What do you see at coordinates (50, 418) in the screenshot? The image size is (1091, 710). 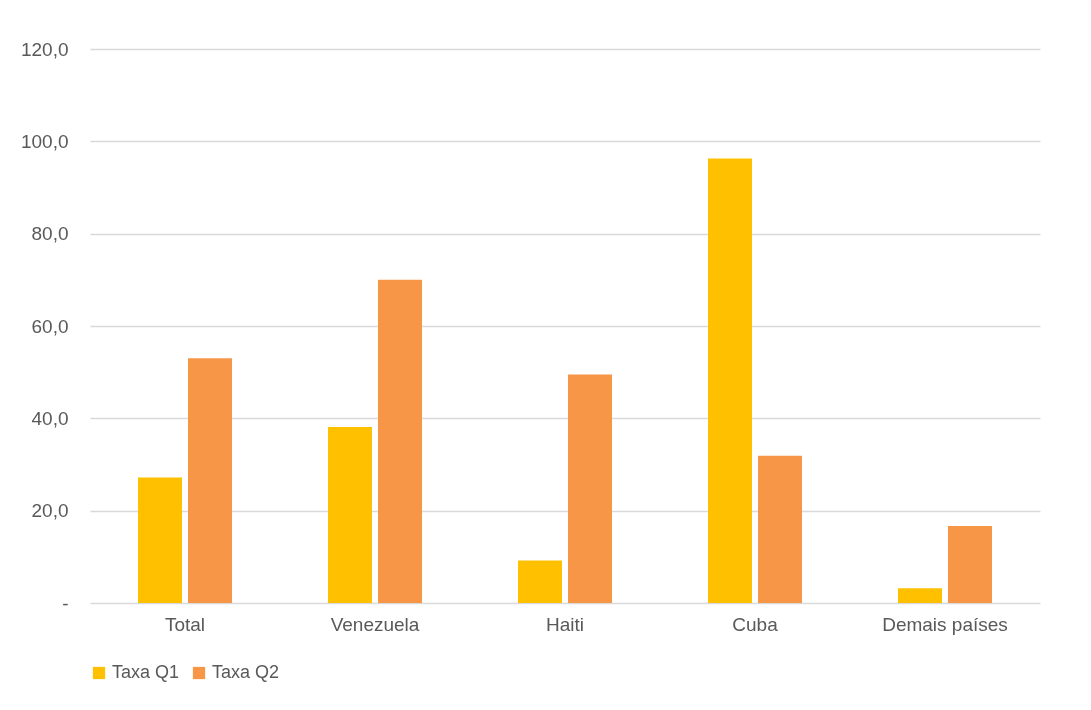 I see `y-tick-label: 40,0` at bounding box center [50, 418].